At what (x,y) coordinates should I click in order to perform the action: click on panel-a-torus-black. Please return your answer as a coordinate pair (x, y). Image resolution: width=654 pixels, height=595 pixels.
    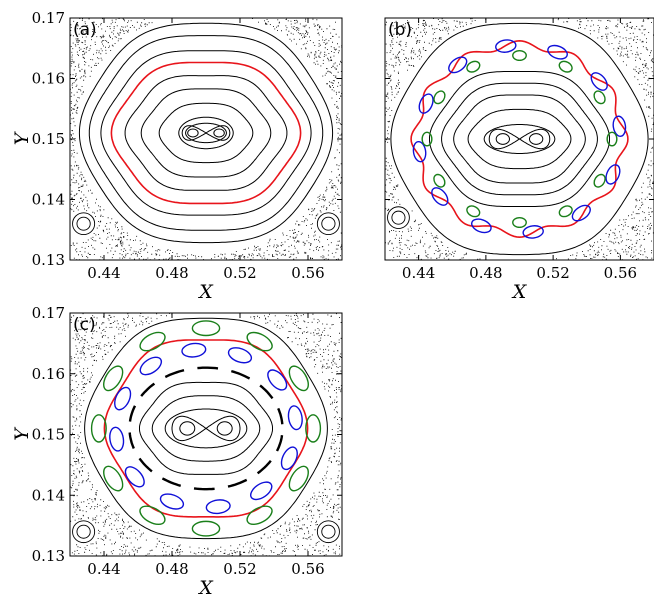
    Looking at the image, I should click on (206, 133).